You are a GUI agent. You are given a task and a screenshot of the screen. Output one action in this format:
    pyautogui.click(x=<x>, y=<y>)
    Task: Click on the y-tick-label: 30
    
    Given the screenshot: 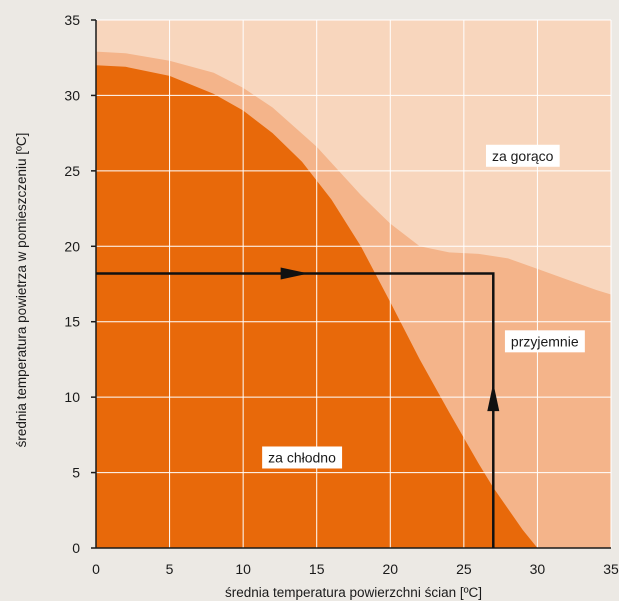 What is the action you would take?
    pyautogui.click(x=72, y=95)
    